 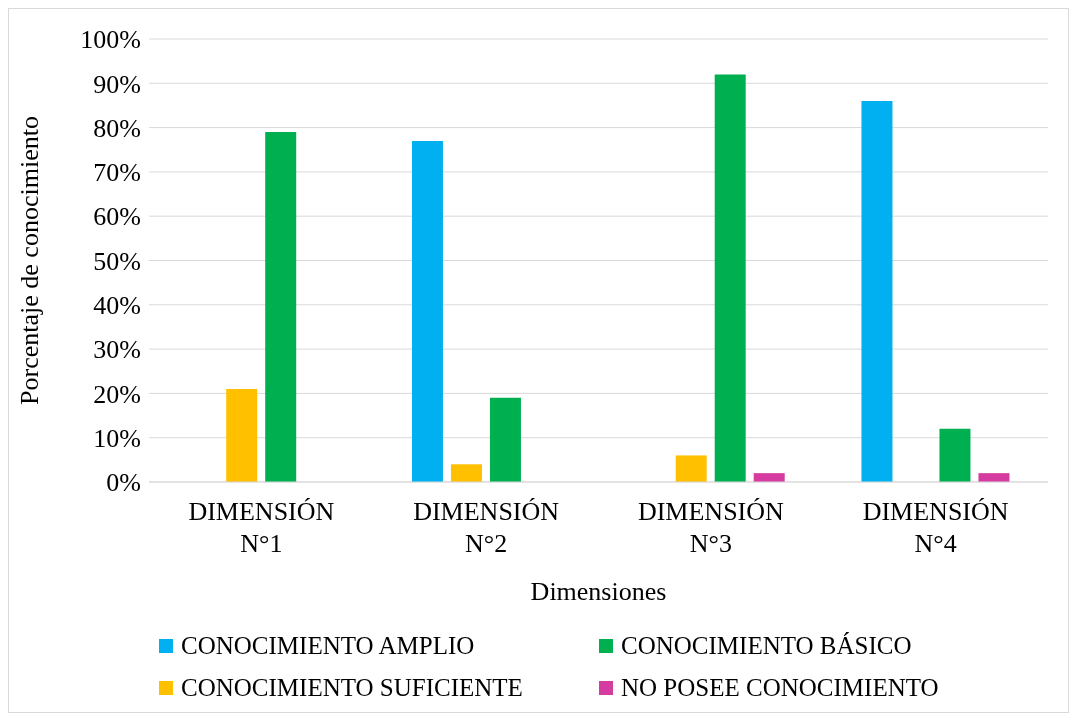 What do you see at coordinates (261, 527) in the screenshot?
I see `x-tick-label: DIMENSIÓN N°1` at bounding box center [261, 527].